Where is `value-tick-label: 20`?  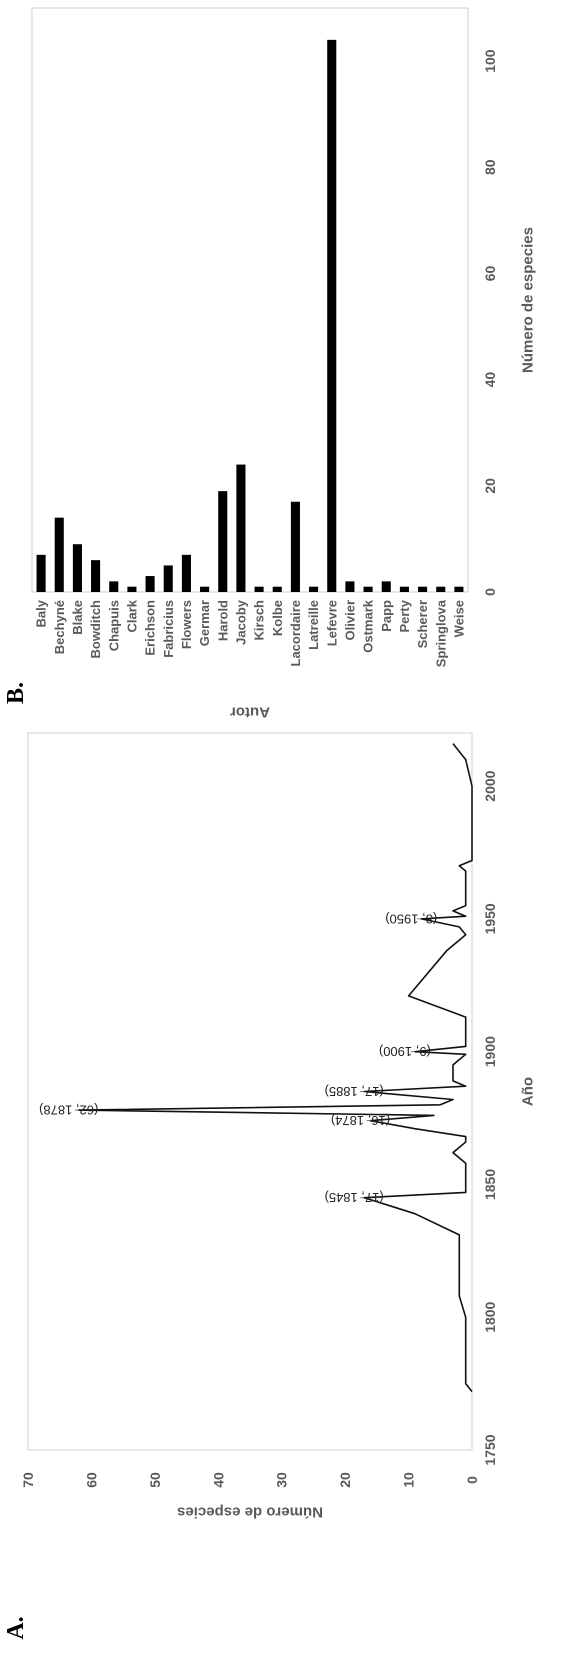
value-tick-label: 20 is located at coordinates (490, 486).